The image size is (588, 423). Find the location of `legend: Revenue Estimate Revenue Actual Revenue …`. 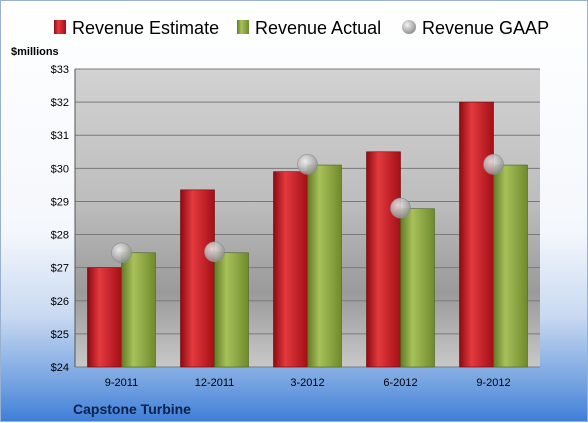

legend: Revenue Estimate Revenue Actual Revenue … is located at coordinates (301, 28).